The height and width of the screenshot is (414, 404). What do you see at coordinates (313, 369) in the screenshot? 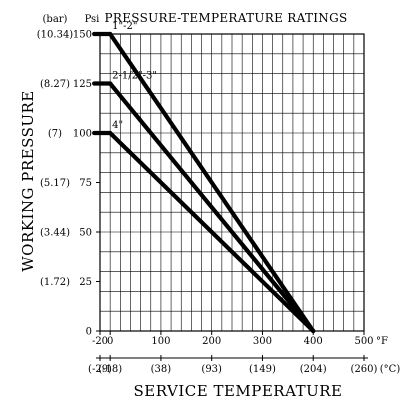
I see `x-secondary-tick-label: (204)` at bounding box center [313, 369].